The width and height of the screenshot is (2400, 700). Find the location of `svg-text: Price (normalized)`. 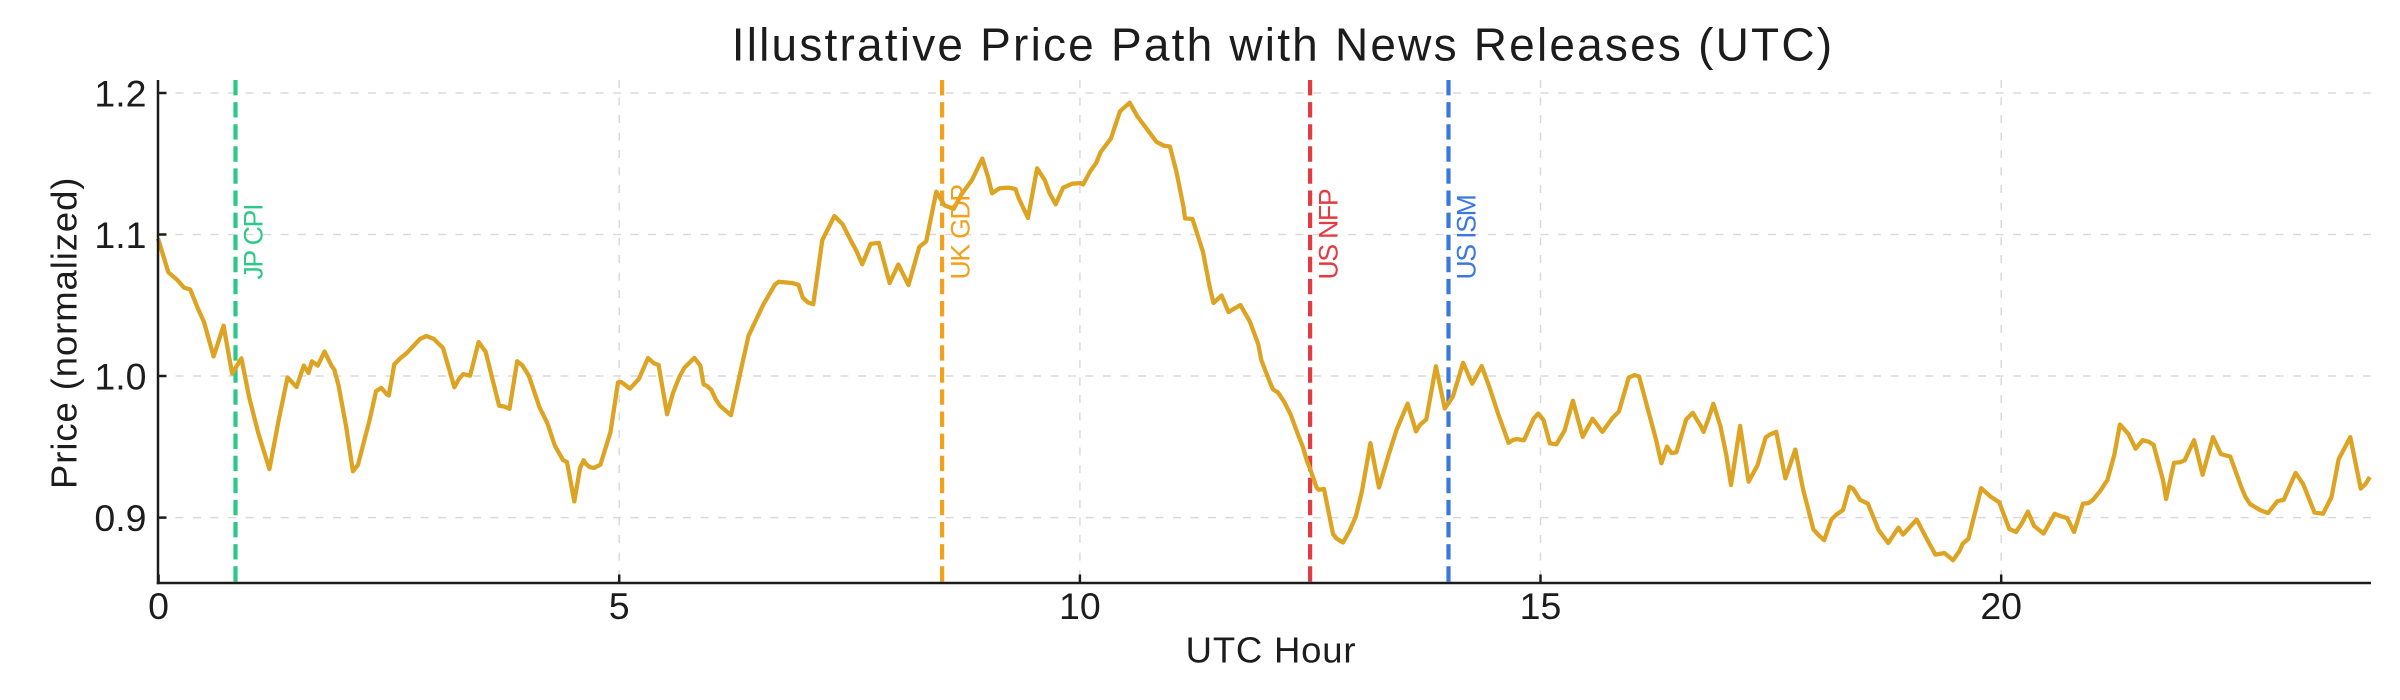

svg-text: Price (normalized) is located at coordinates (64, 333).